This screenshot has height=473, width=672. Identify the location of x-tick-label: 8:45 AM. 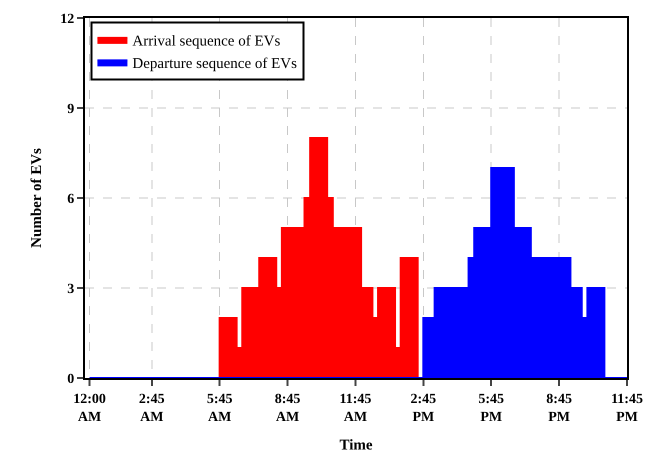
(287, 408).